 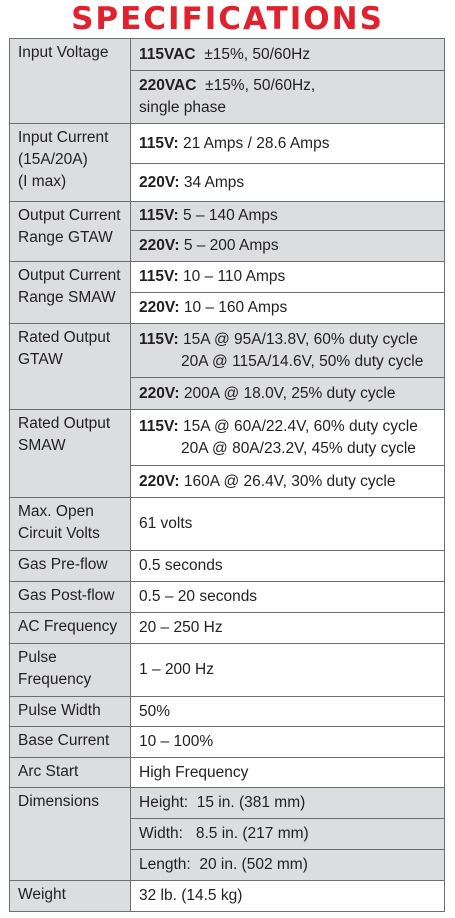 I want to click on voltage-tag: 220VAC, so click(x=168, y=85).